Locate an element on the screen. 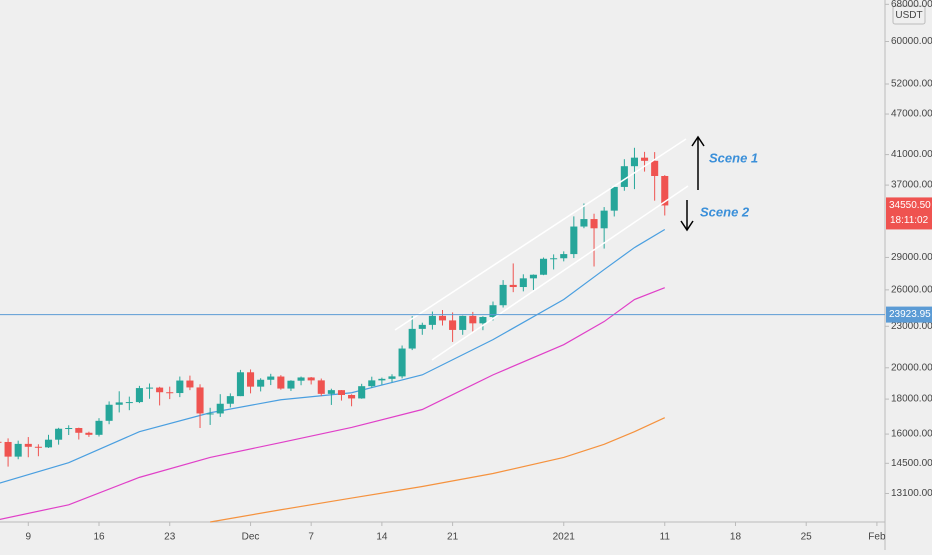 The width and height of the screenshot is (932, 555). countdown: 18:11:02 is located at coordinates (909, 220).